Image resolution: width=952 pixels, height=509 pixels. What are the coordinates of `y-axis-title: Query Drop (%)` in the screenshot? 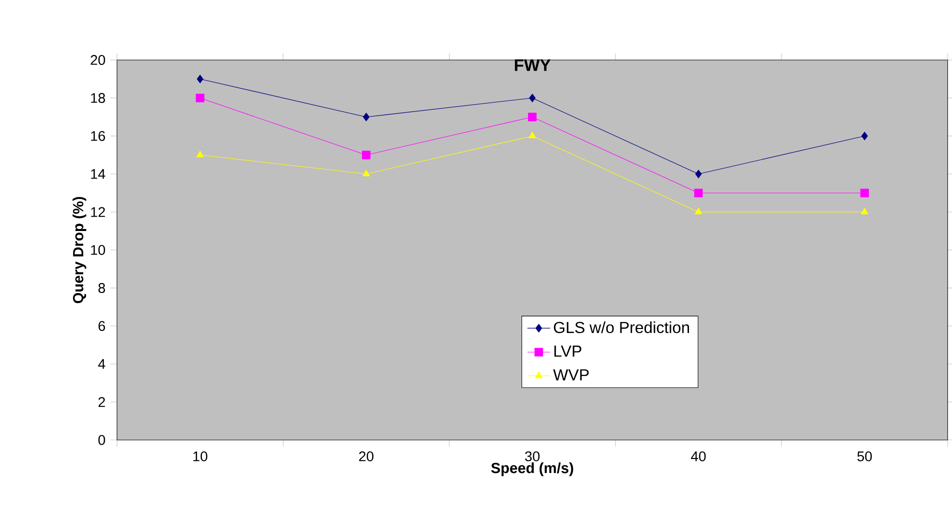 It's located at (79, 250).